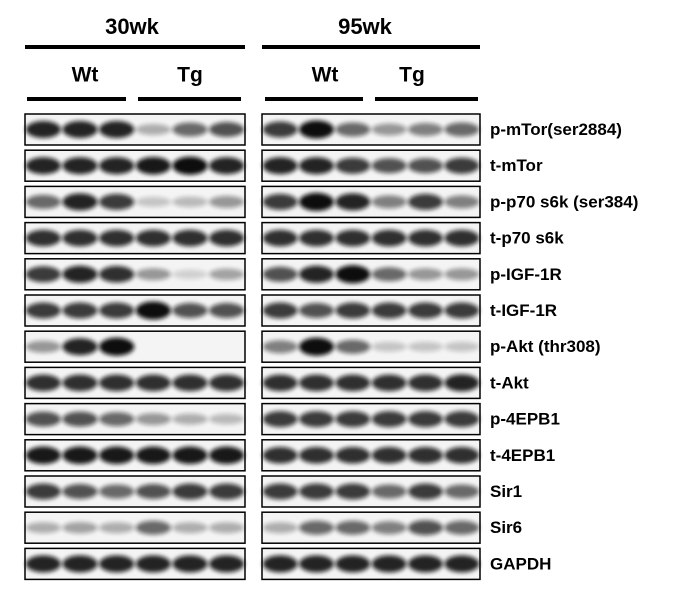  Describe the element at coordinates (556, 129) in the screenshot. I see `row-label: p-mTor(ser2884)` at that location.